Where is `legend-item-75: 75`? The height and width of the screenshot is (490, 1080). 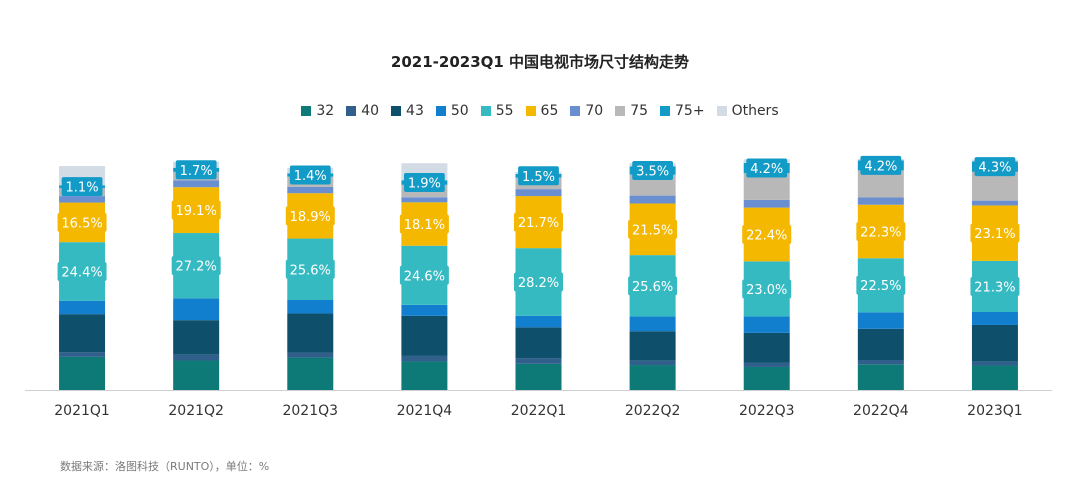
legend-item-75: 75 is located at coordinates (631, 111).